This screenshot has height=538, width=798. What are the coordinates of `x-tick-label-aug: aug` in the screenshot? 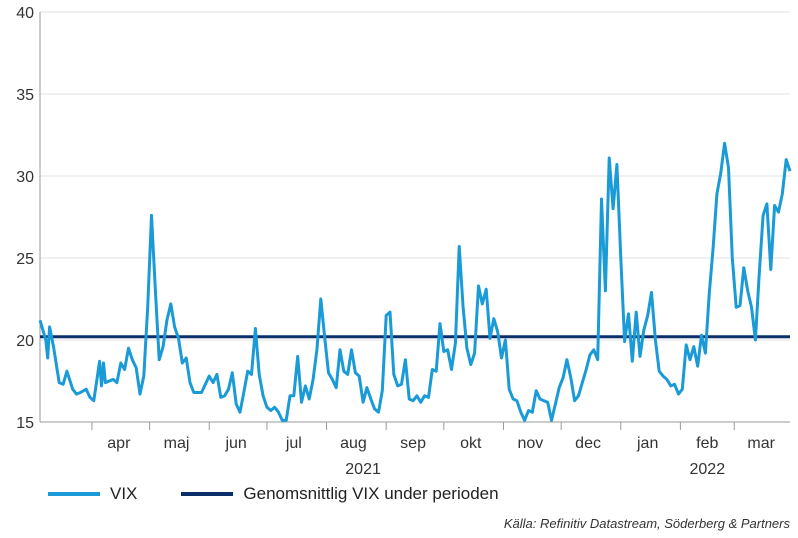 It's located at (353, 443).